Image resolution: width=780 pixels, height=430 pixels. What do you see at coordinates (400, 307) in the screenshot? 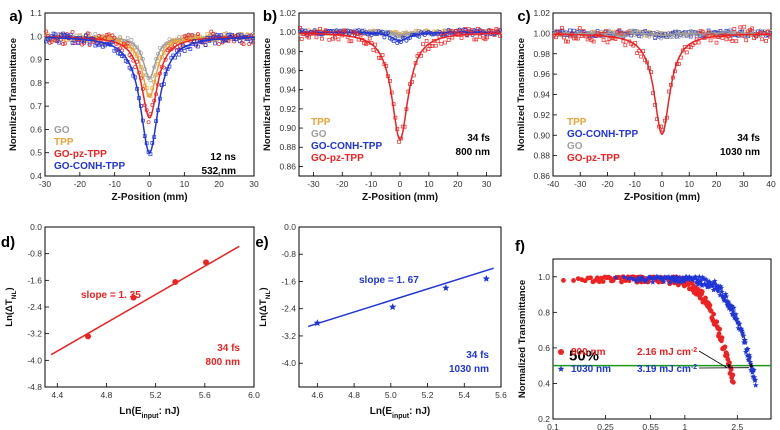
I see `plot-frame` at bounding box center [400, 307].